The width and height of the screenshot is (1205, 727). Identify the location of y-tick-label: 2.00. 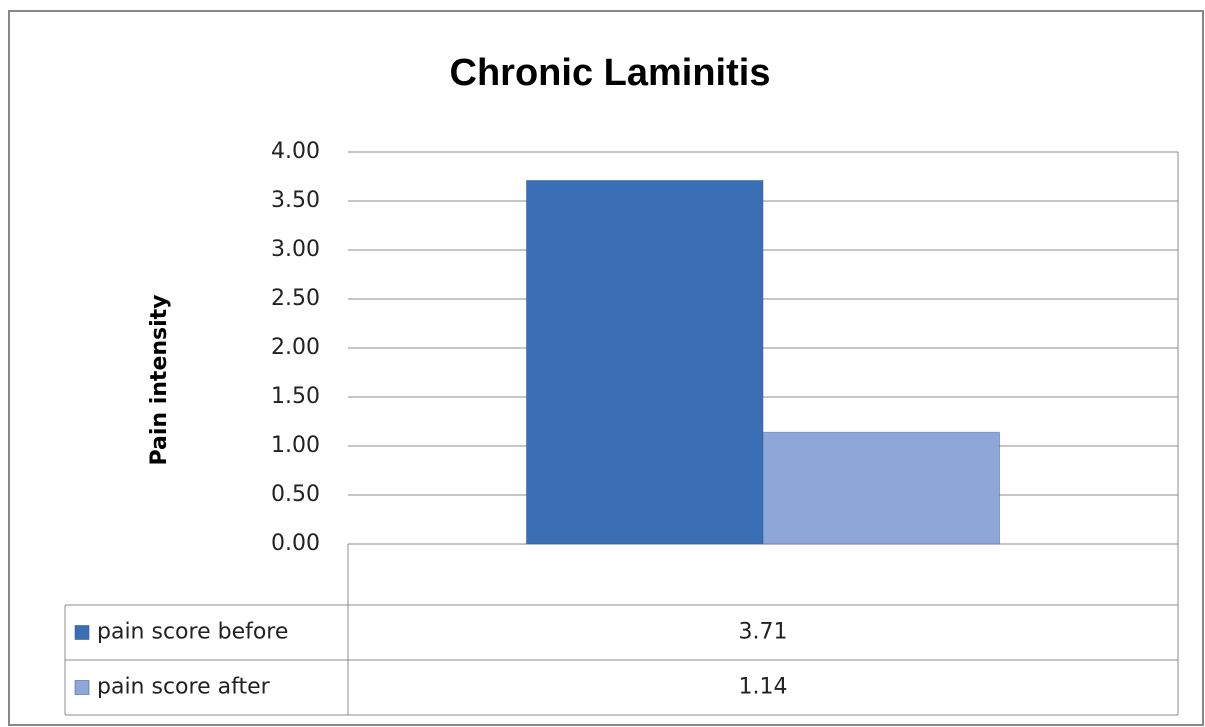
(295, 347).